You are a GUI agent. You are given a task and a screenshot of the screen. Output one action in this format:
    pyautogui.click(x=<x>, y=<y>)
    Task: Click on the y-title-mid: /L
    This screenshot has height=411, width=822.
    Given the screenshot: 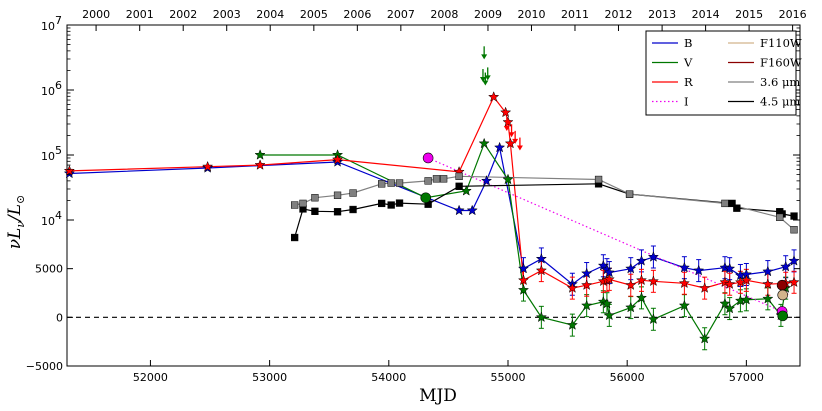 What is the action you would take?
    pyautogui.click(x=15, y=213)
    